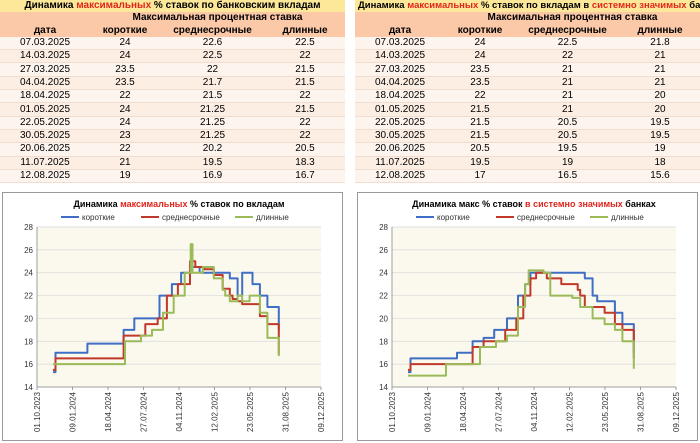 The width and height of the screenshot is (700, 443). Describe the element at coordinates (527, 30) in the screenshot. I see `table-header-row: дата короткие среднесрочные длинные` at that location.